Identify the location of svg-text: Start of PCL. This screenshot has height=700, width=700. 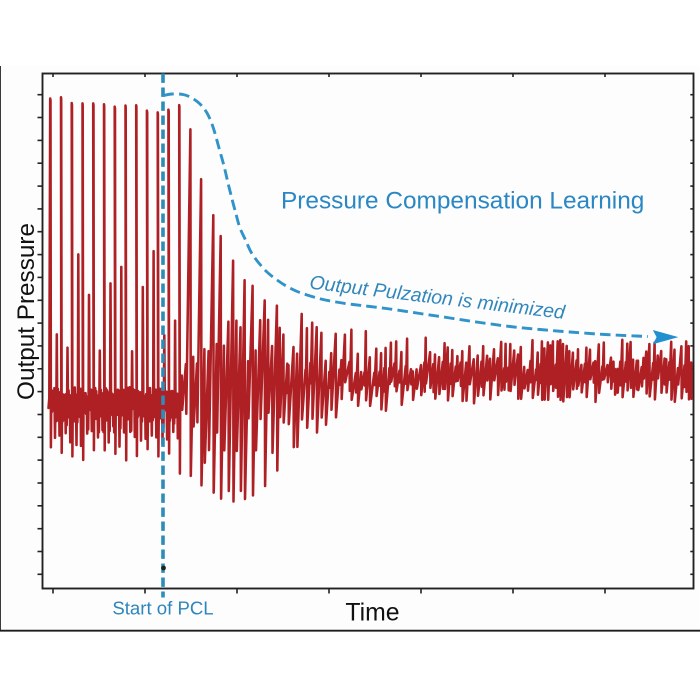
(162, 608).